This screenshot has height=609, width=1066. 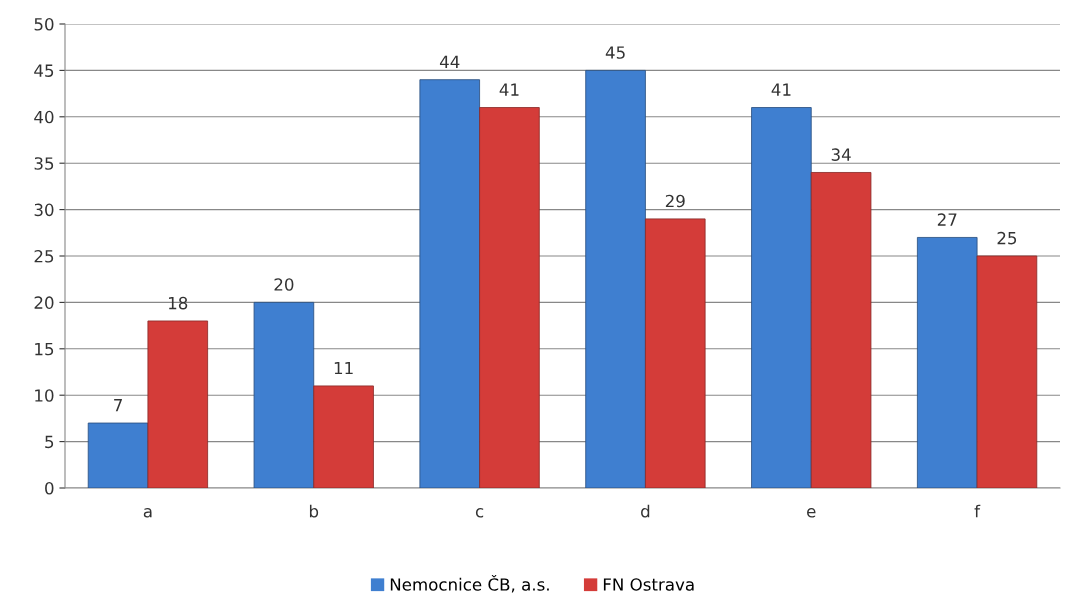 What do you see at coordinates (841, 154) in the screenshot?
I see `data-label: 34` at bounding box center [841, 154].